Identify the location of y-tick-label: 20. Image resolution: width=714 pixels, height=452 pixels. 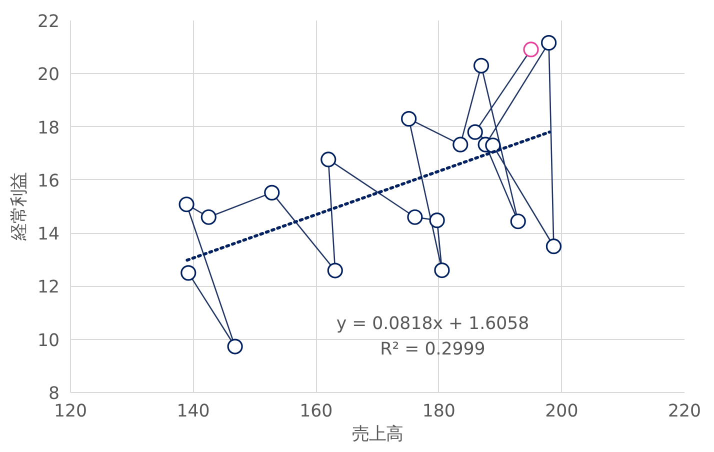
(48, 75).